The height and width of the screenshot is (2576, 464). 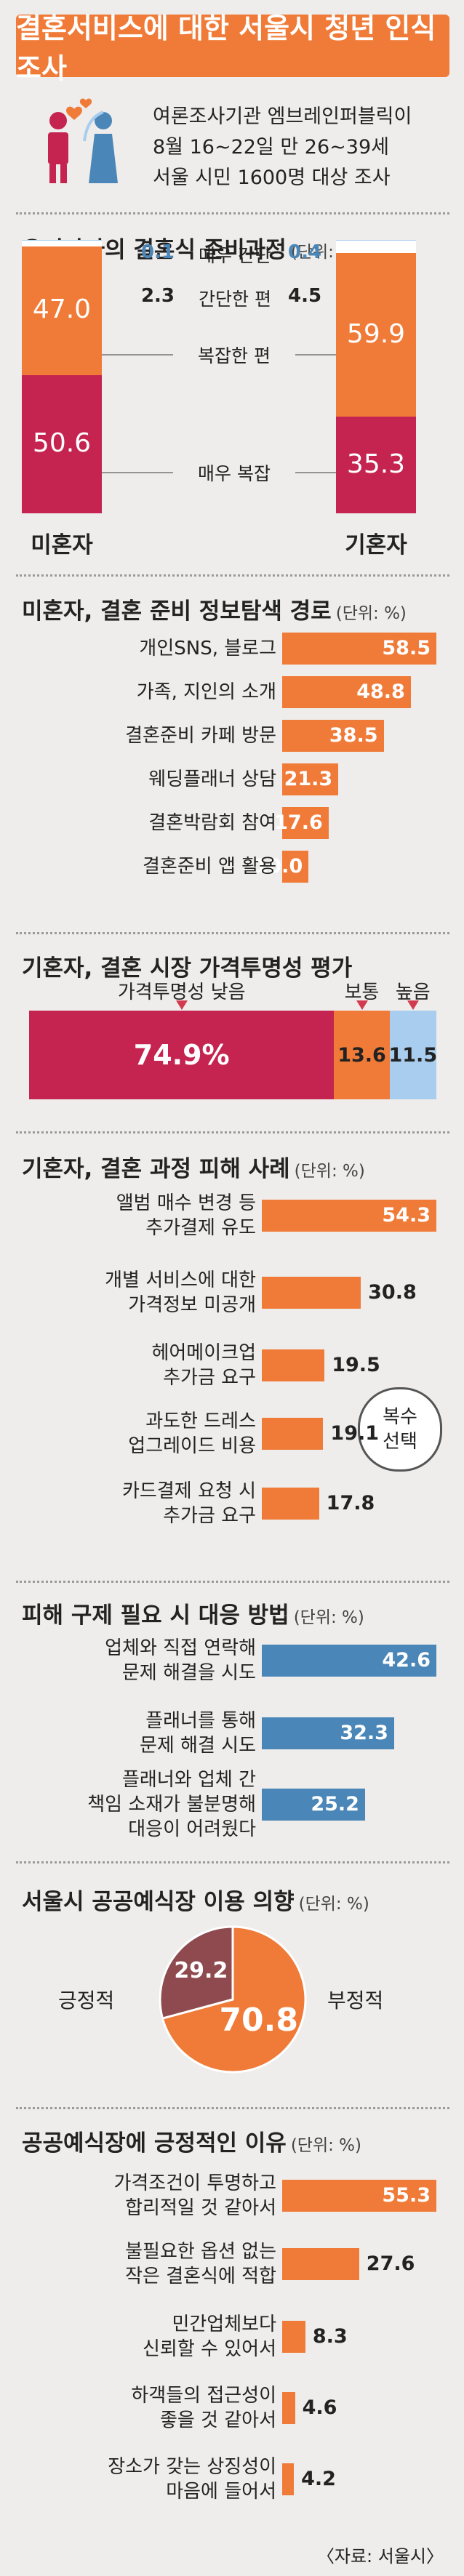 What do you see at coordinates (192, 1446) in the screenshot?
I see `damage-label-line: 업그레이드 비용` at bounding box center [192, 1446].